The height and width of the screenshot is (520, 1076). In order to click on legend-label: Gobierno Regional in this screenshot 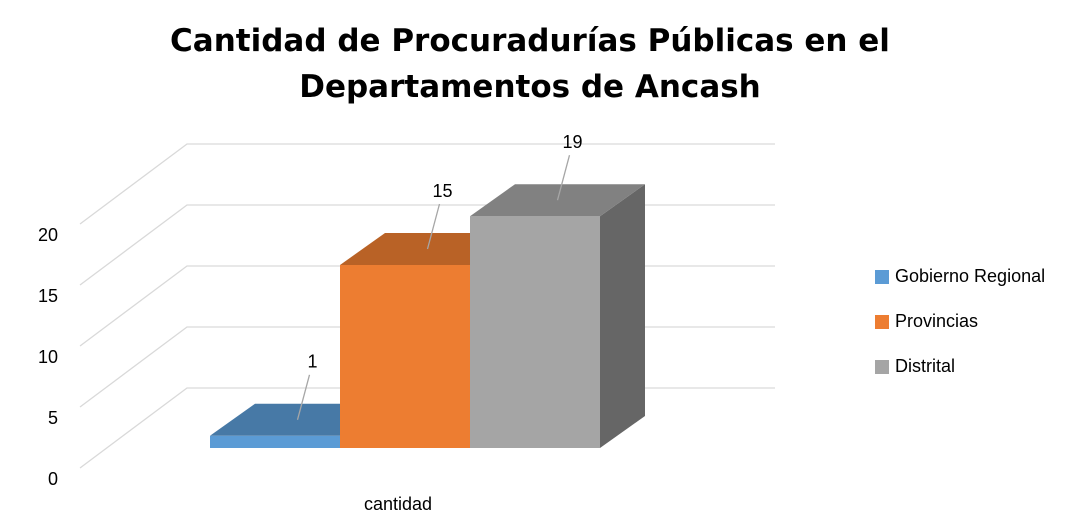, I will do `click(970, 276)`.